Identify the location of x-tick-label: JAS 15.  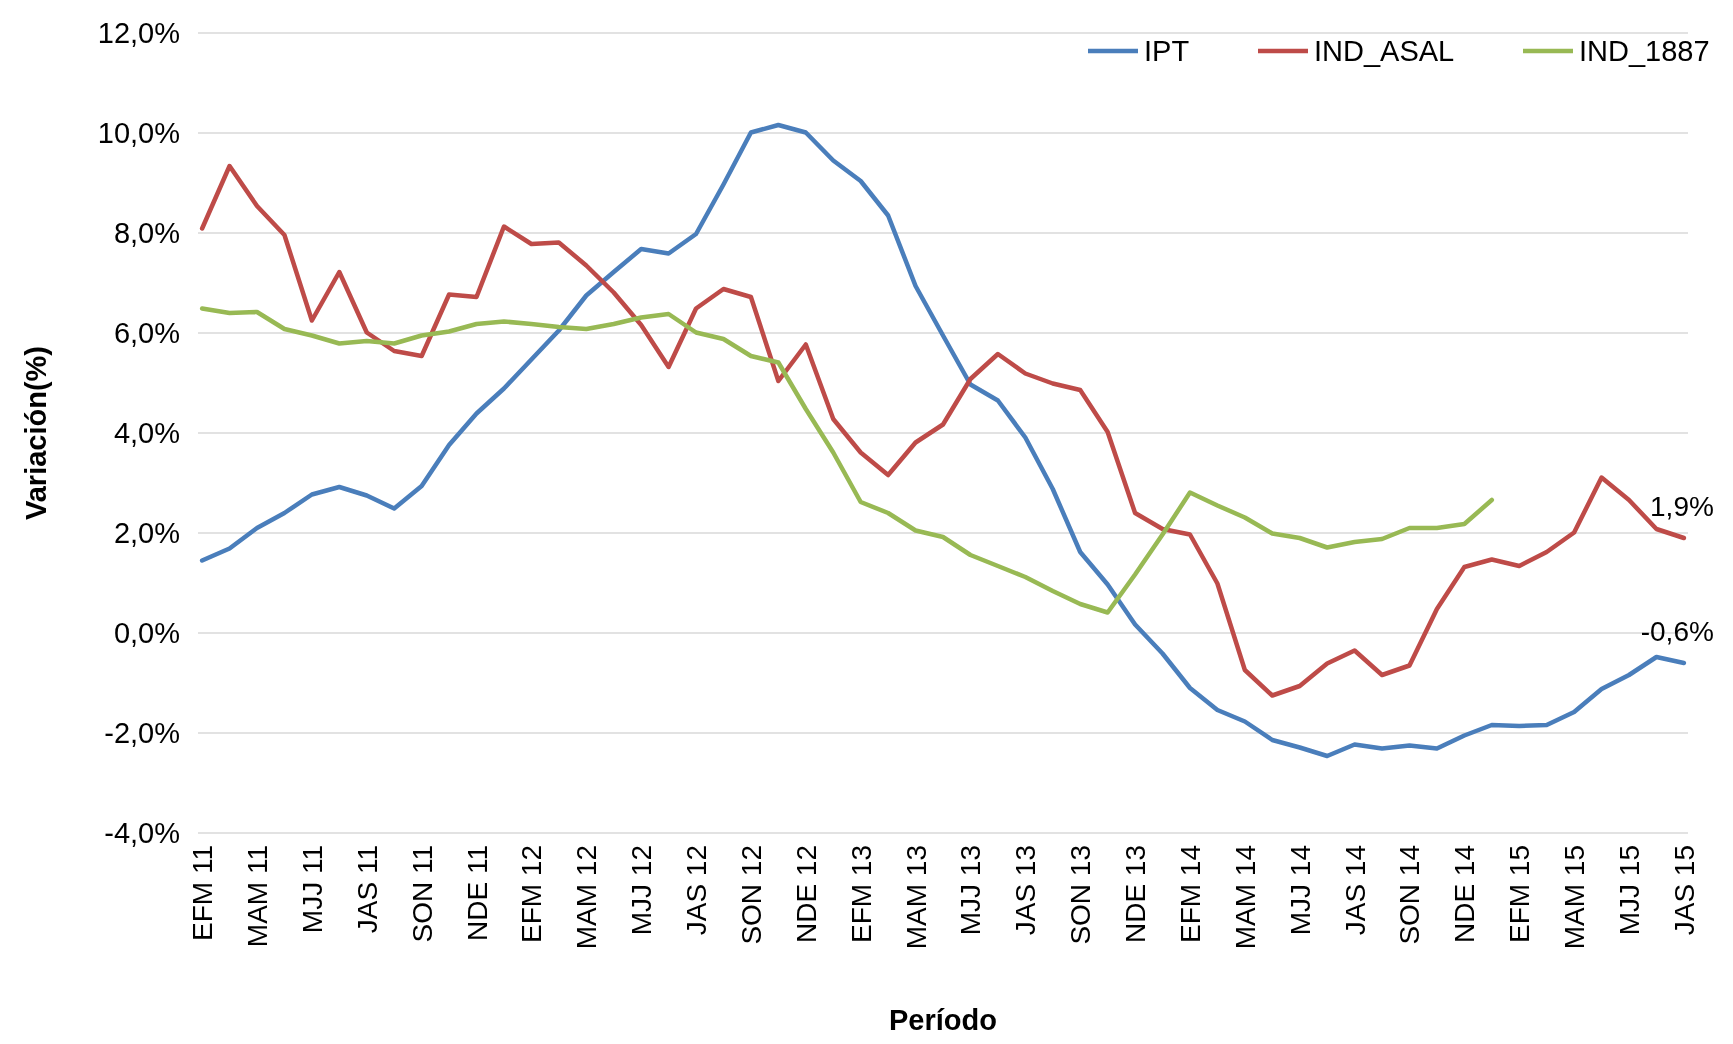
(1684, 890).